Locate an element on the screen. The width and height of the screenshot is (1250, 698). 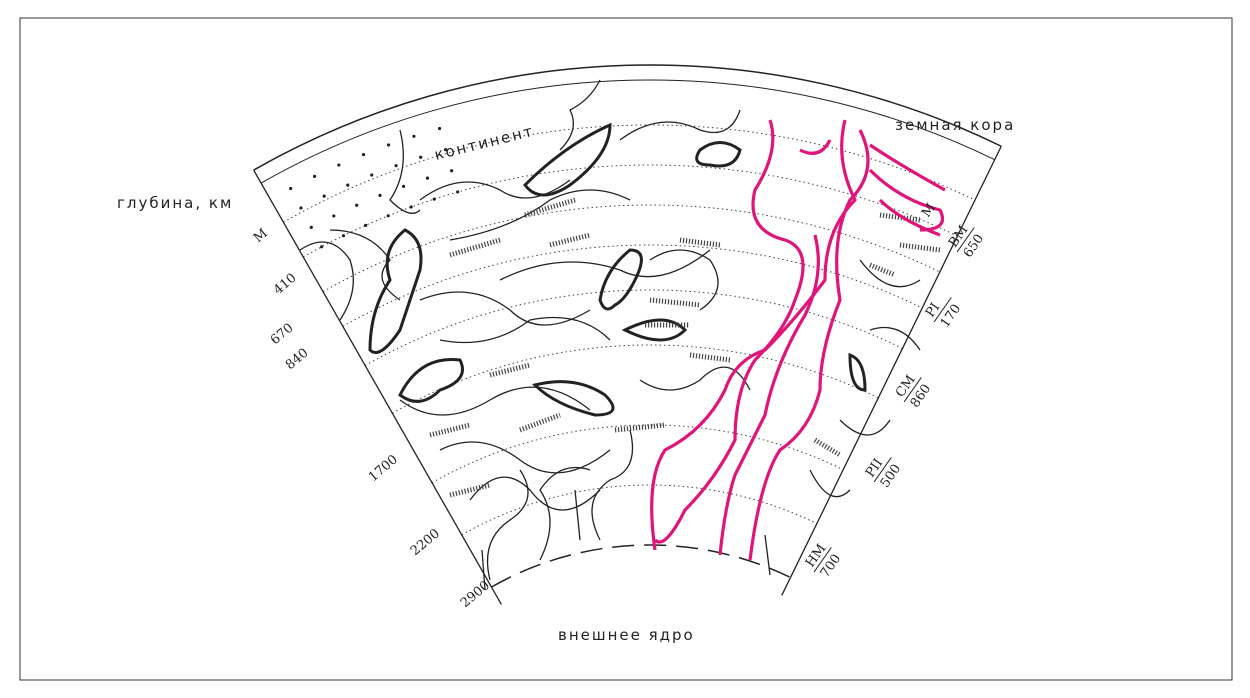
outer-arc is located at coordinates (627, 117).